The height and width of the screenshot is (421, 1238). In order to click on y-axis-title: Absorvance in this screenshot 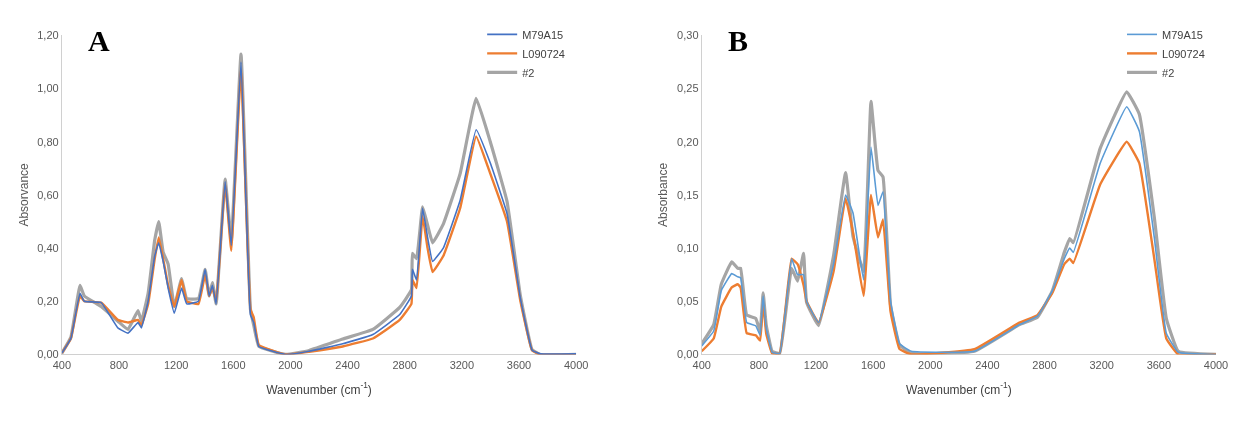, I will do `click(23, 194)`.